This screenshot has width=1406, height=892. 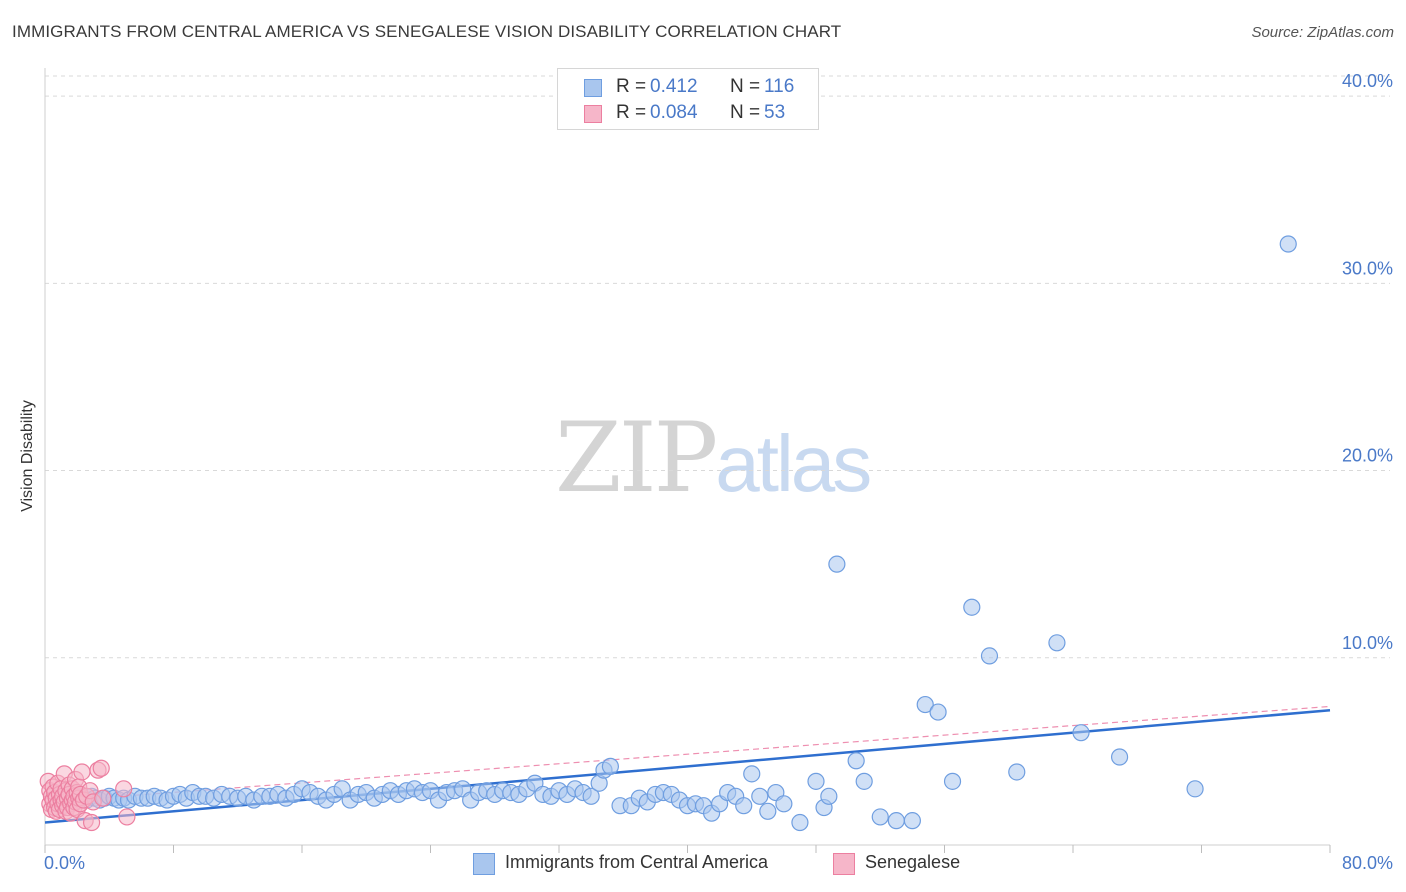 I want to click on x-tick-label: 0.0%, so click(x=64, y=863).